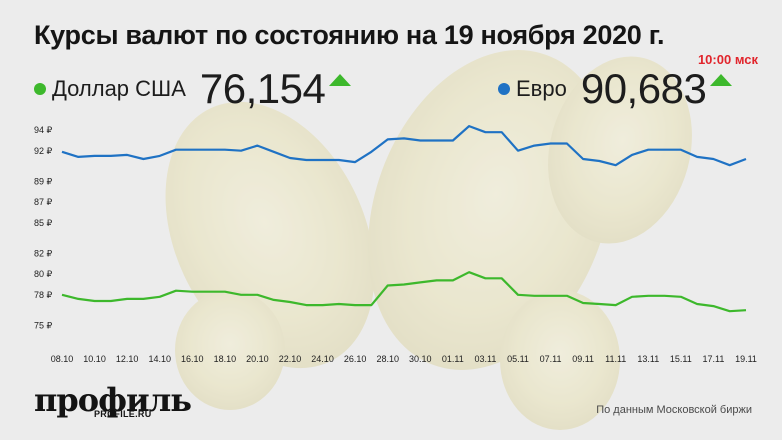  What do you see at coordinates (62, 359) in the screenshot?
I see `x-tick-label: 08.10` at bounding box center [62, 359].